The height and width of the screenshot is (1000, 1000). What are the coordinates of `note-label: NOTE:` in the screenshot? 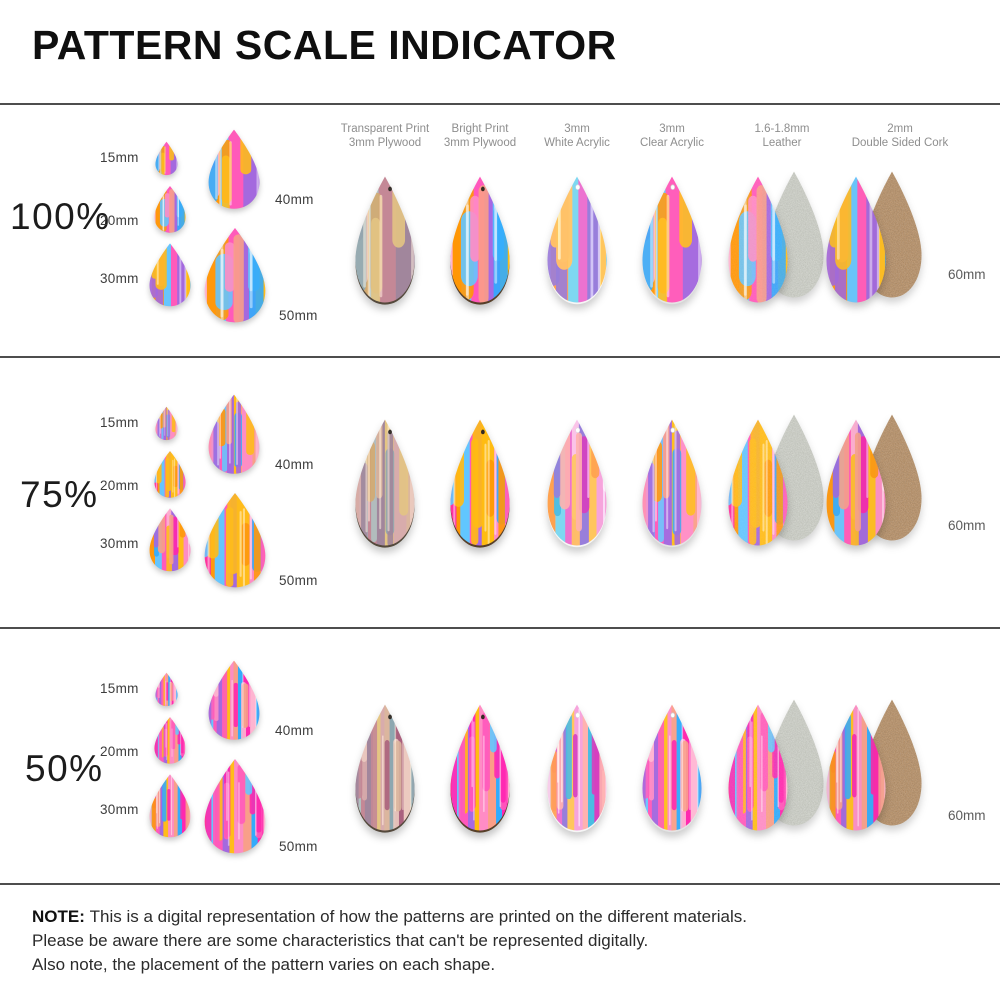 It's located at (61, 916).